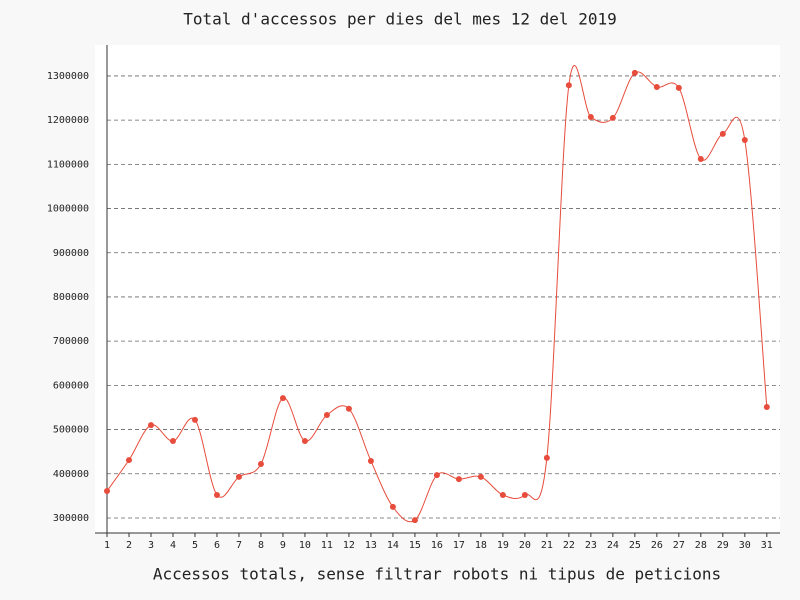 This screenshot has height=600, width=800. I want to click on y-tick-label: 1300000, so click(68, 76).